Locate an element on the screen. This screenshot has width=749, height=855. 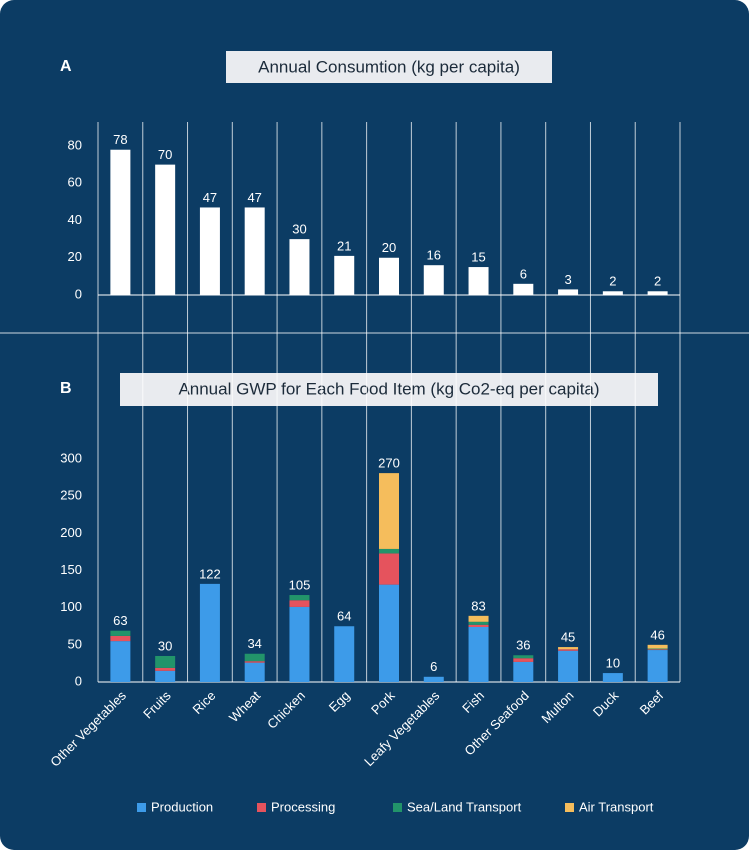
total-label: 6 is located at coordinates (433, 666).